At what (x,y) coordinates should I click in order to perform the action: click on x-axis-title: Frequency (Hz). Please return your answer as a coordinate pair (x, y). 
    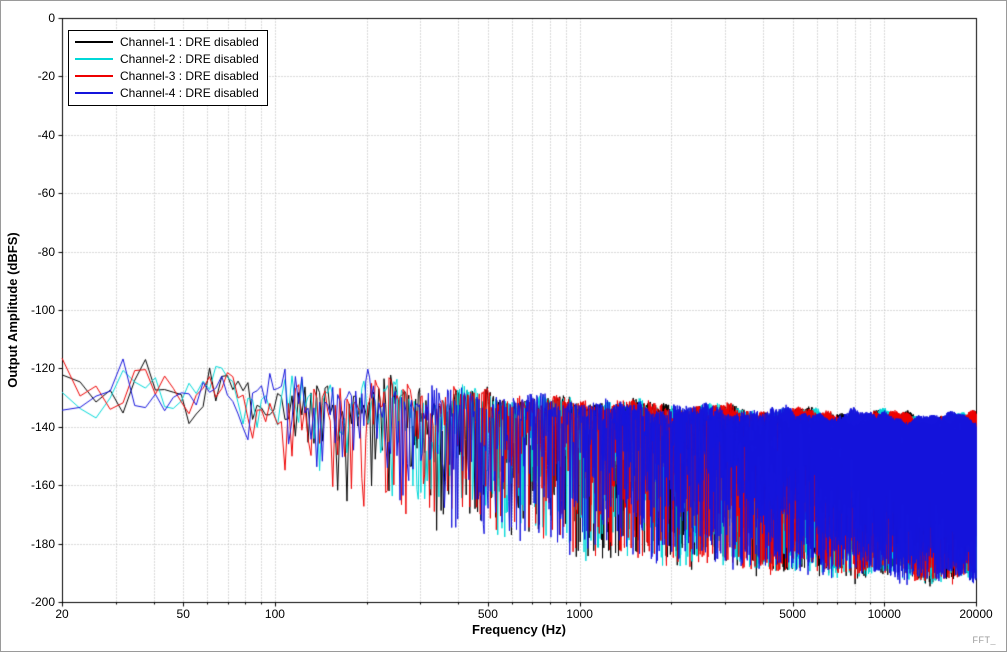
    Looking at the image, I should click on (519, 629).